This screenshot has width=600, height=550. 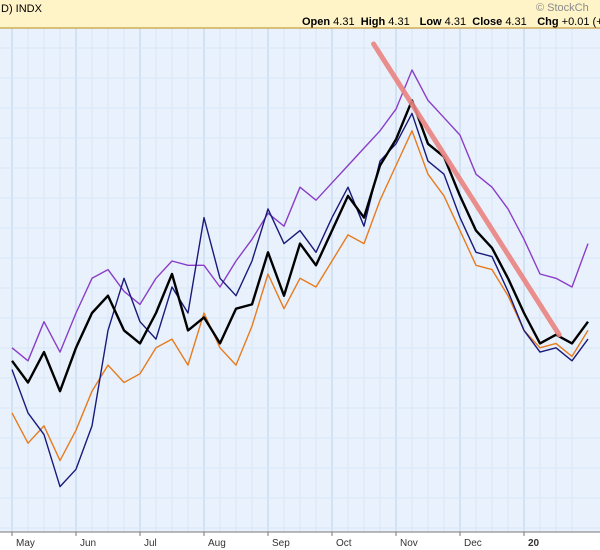 What do you see at coordinates (22, 9) in the screenshot?
I see `symbol-label: D) INDX` at bounding box center [22, 9].